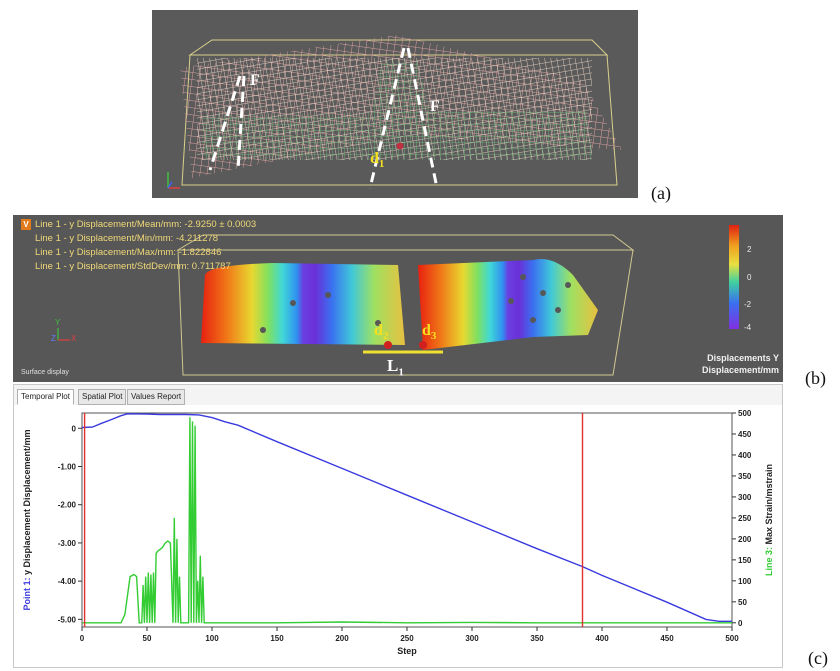 Image resolution: width=840 pixels, height=671 pixels. I want to click on colorbar, so click(734, 277).